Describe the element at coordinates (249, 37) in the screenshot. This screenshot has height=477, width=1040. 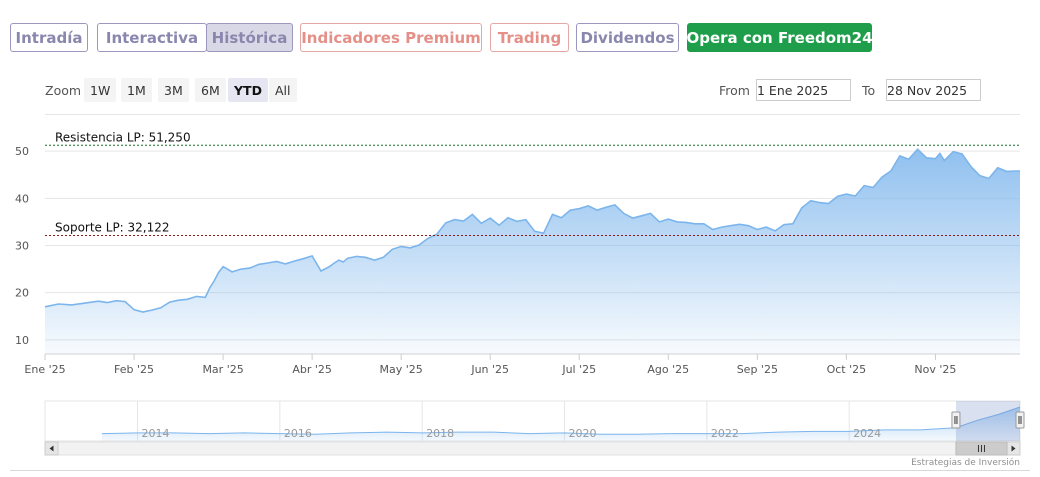
I see `tab-historica: Histórica` at that location.